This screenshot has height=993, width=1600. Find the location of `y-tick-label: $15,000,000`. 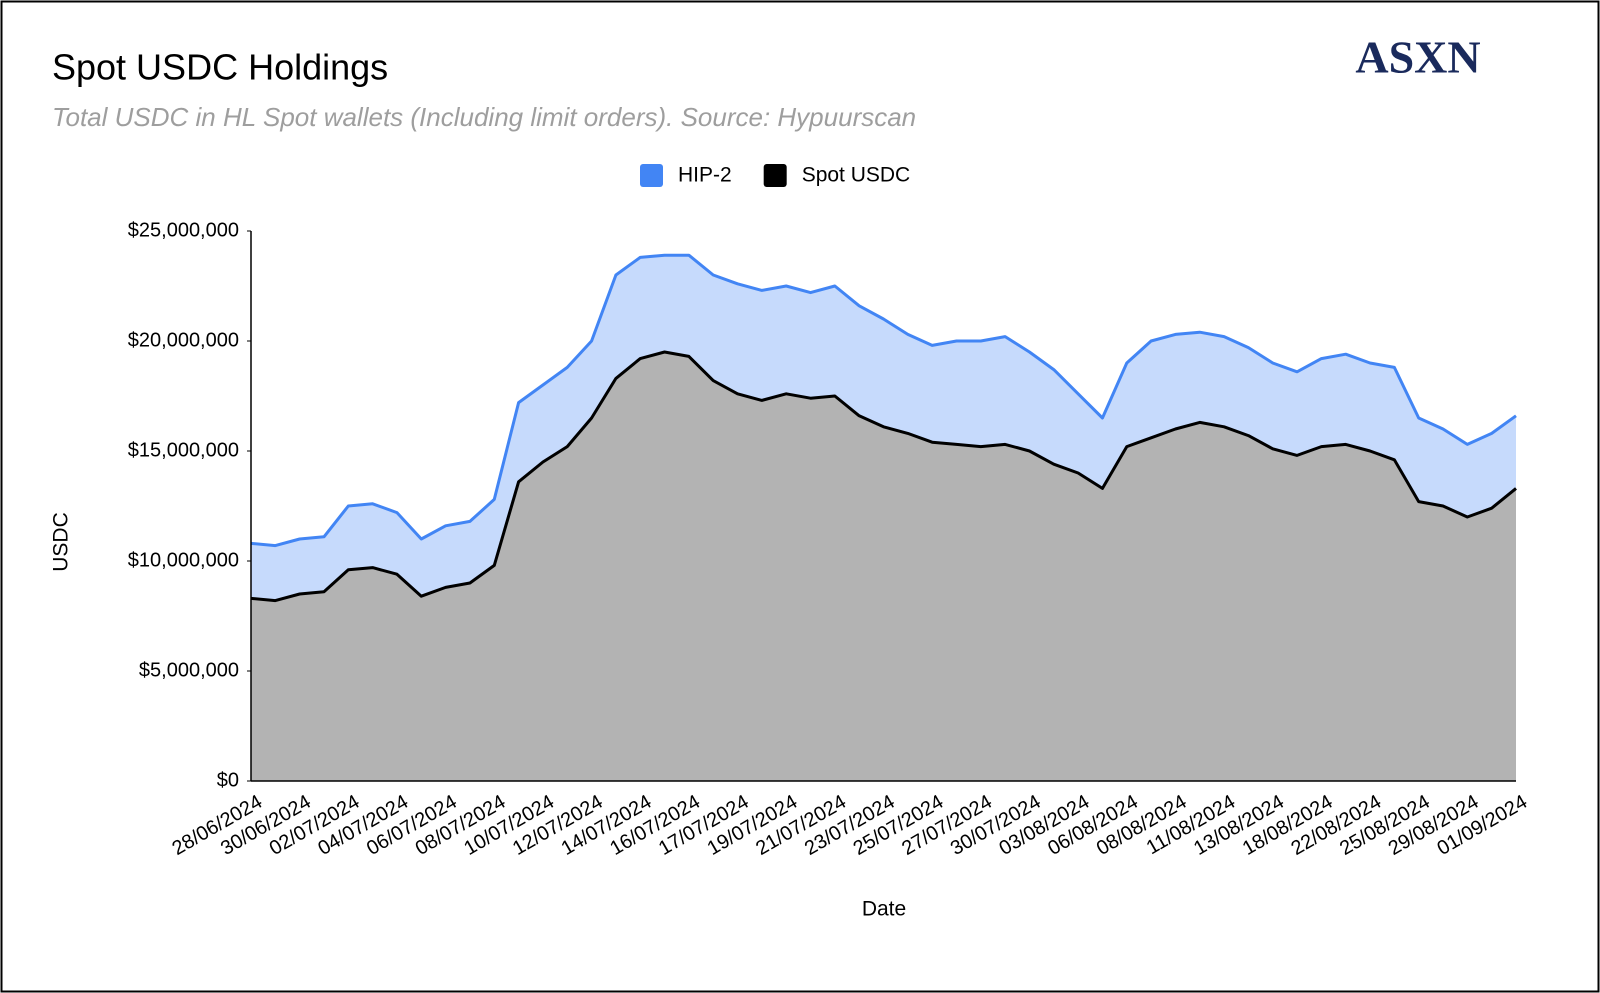

y-tick-label: $15,000,000 is located at coordinates (183, 450).